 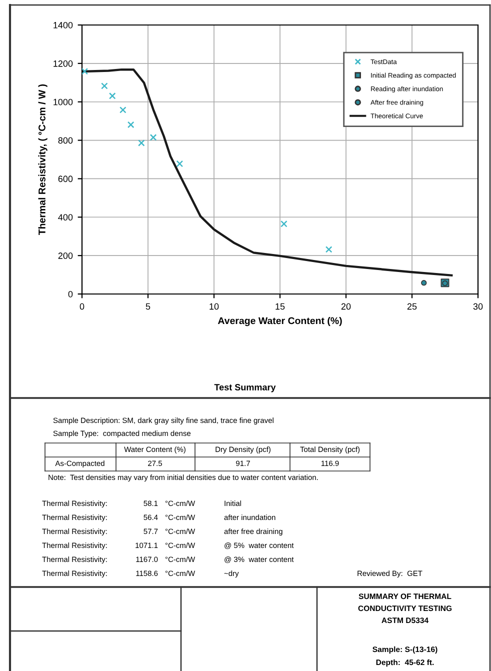 I want to click on x-tick-label: 0, so click(x=82, y=306).